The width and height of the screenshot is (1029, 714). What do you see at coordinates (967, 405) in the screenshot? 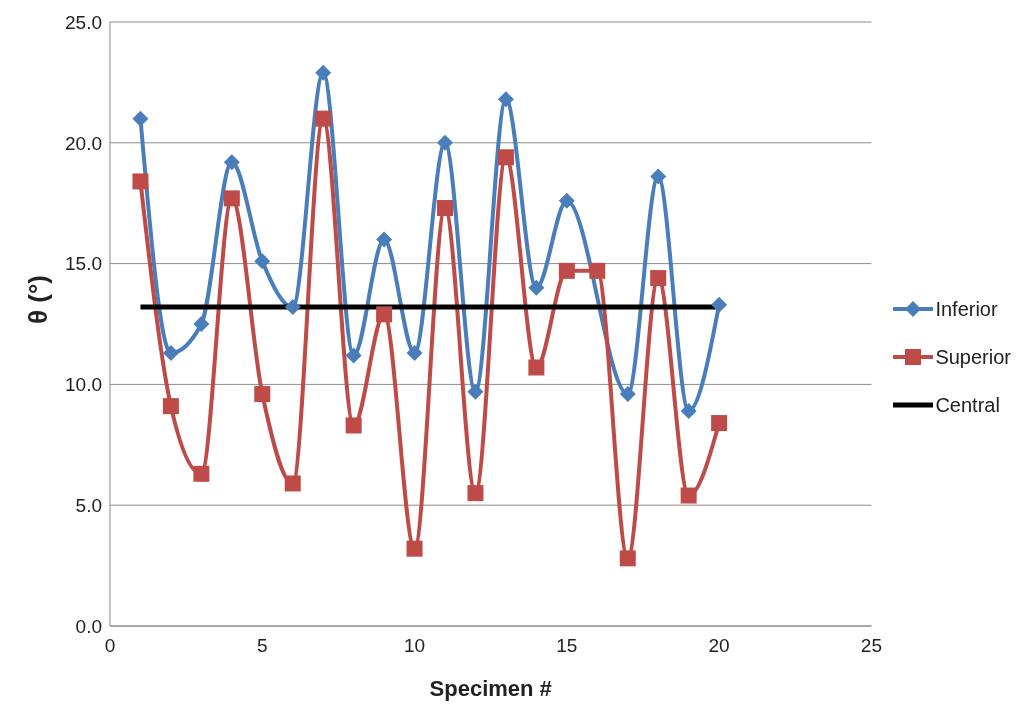
I see `legend-label: Central` at bounding box center [967, 405].